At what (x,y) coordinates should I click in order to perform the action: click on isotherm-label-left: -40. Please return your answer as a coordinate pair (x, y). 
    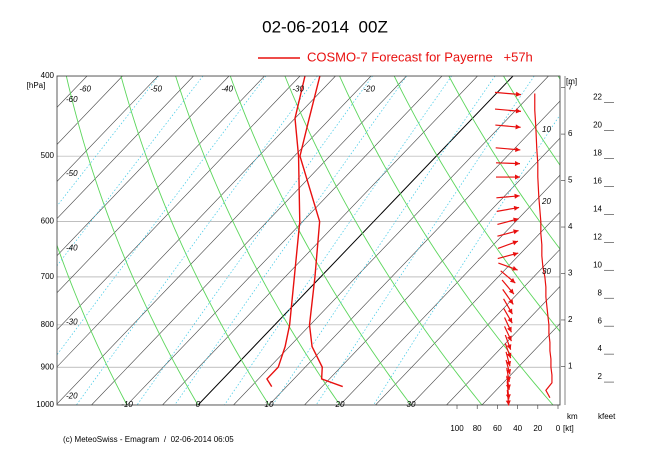
    Looking at the image, I should click on (72, 247).